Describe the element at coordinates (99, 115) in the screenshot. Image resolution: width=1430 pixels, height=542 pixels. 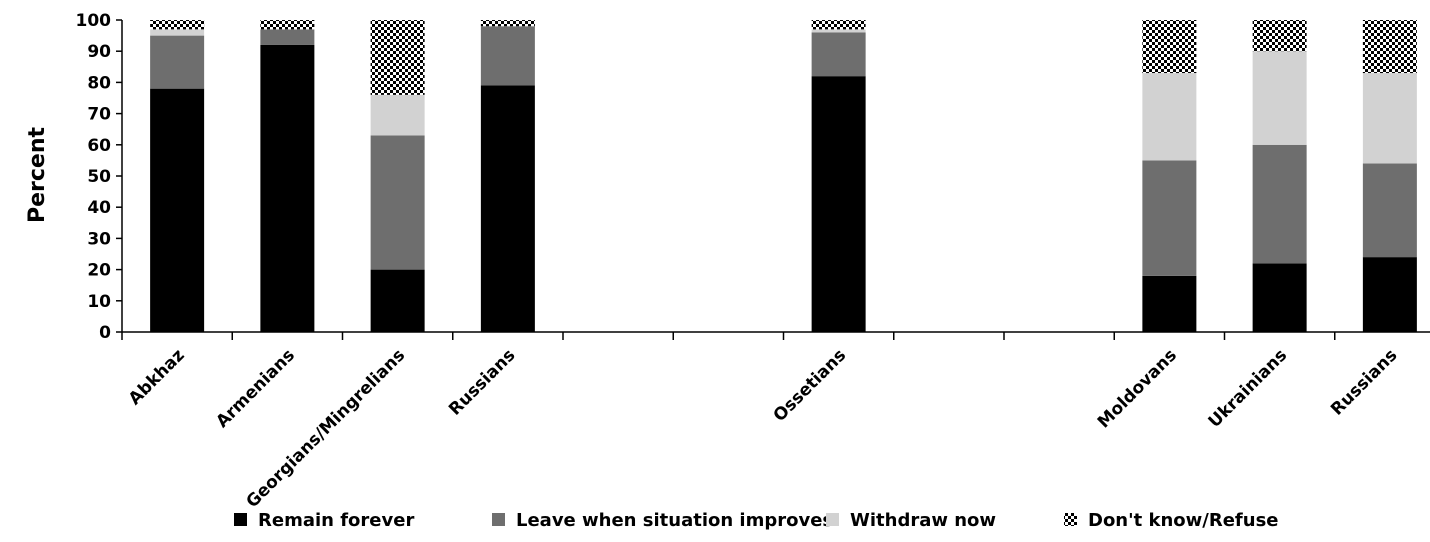
I see `y-tick-label: 70` at that location.